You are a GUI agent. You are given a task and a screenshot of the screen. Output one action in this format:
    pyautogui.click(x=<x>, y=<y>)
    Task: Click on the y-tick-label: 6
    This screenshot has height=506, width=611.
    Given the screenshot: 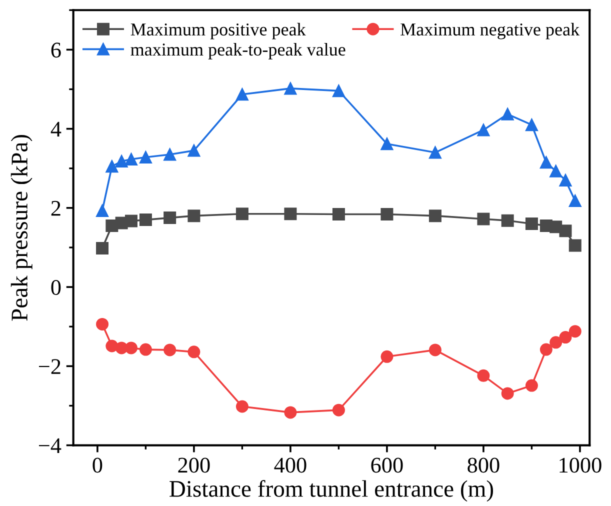 What is the action you would take?
    pyautogui.click(x=56, y=50)
    